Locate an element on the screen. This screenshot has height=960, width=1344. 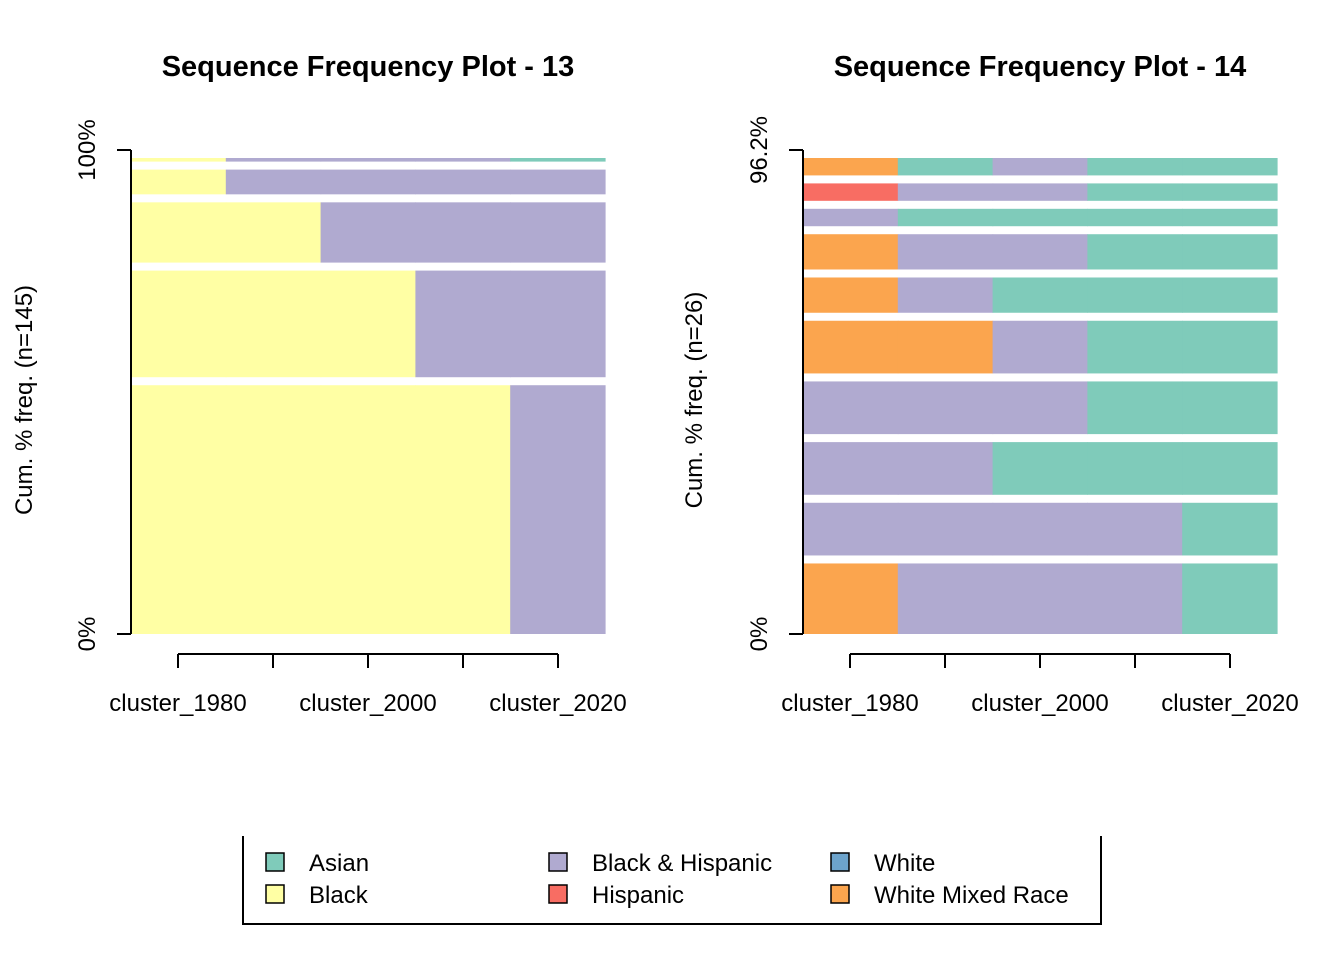
y-tick-label: 96.2% is located at coordinates (759, 150).